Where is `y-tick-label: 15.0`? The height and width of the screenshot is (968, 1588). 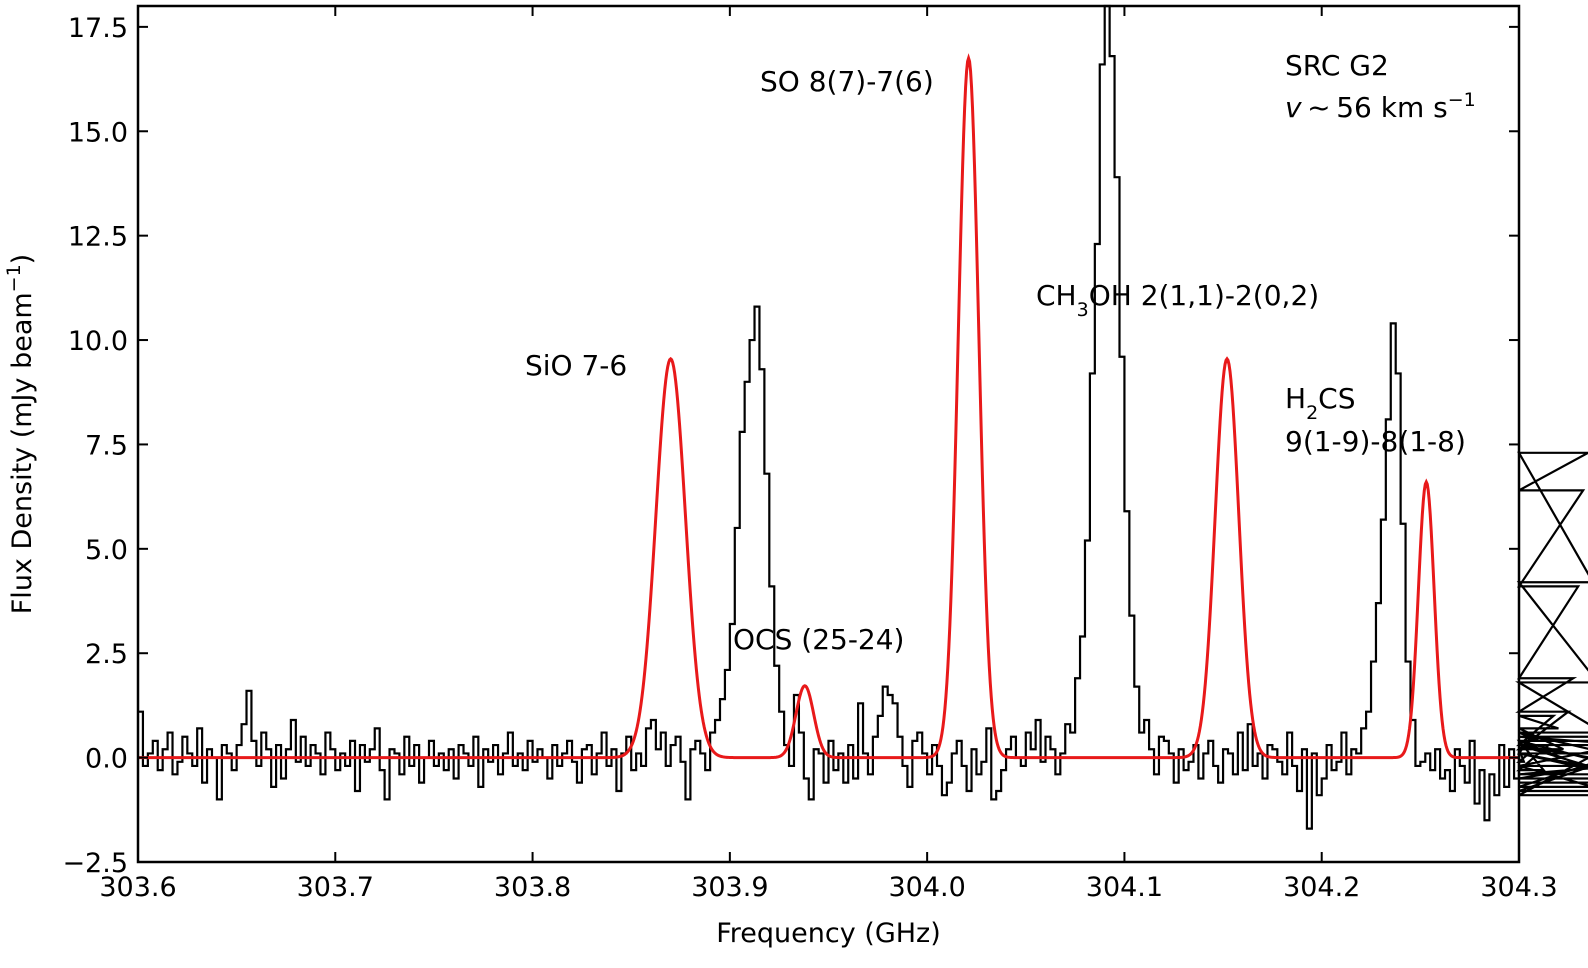
y-tick-label: 15.0 is located at coordinates (98, 132).